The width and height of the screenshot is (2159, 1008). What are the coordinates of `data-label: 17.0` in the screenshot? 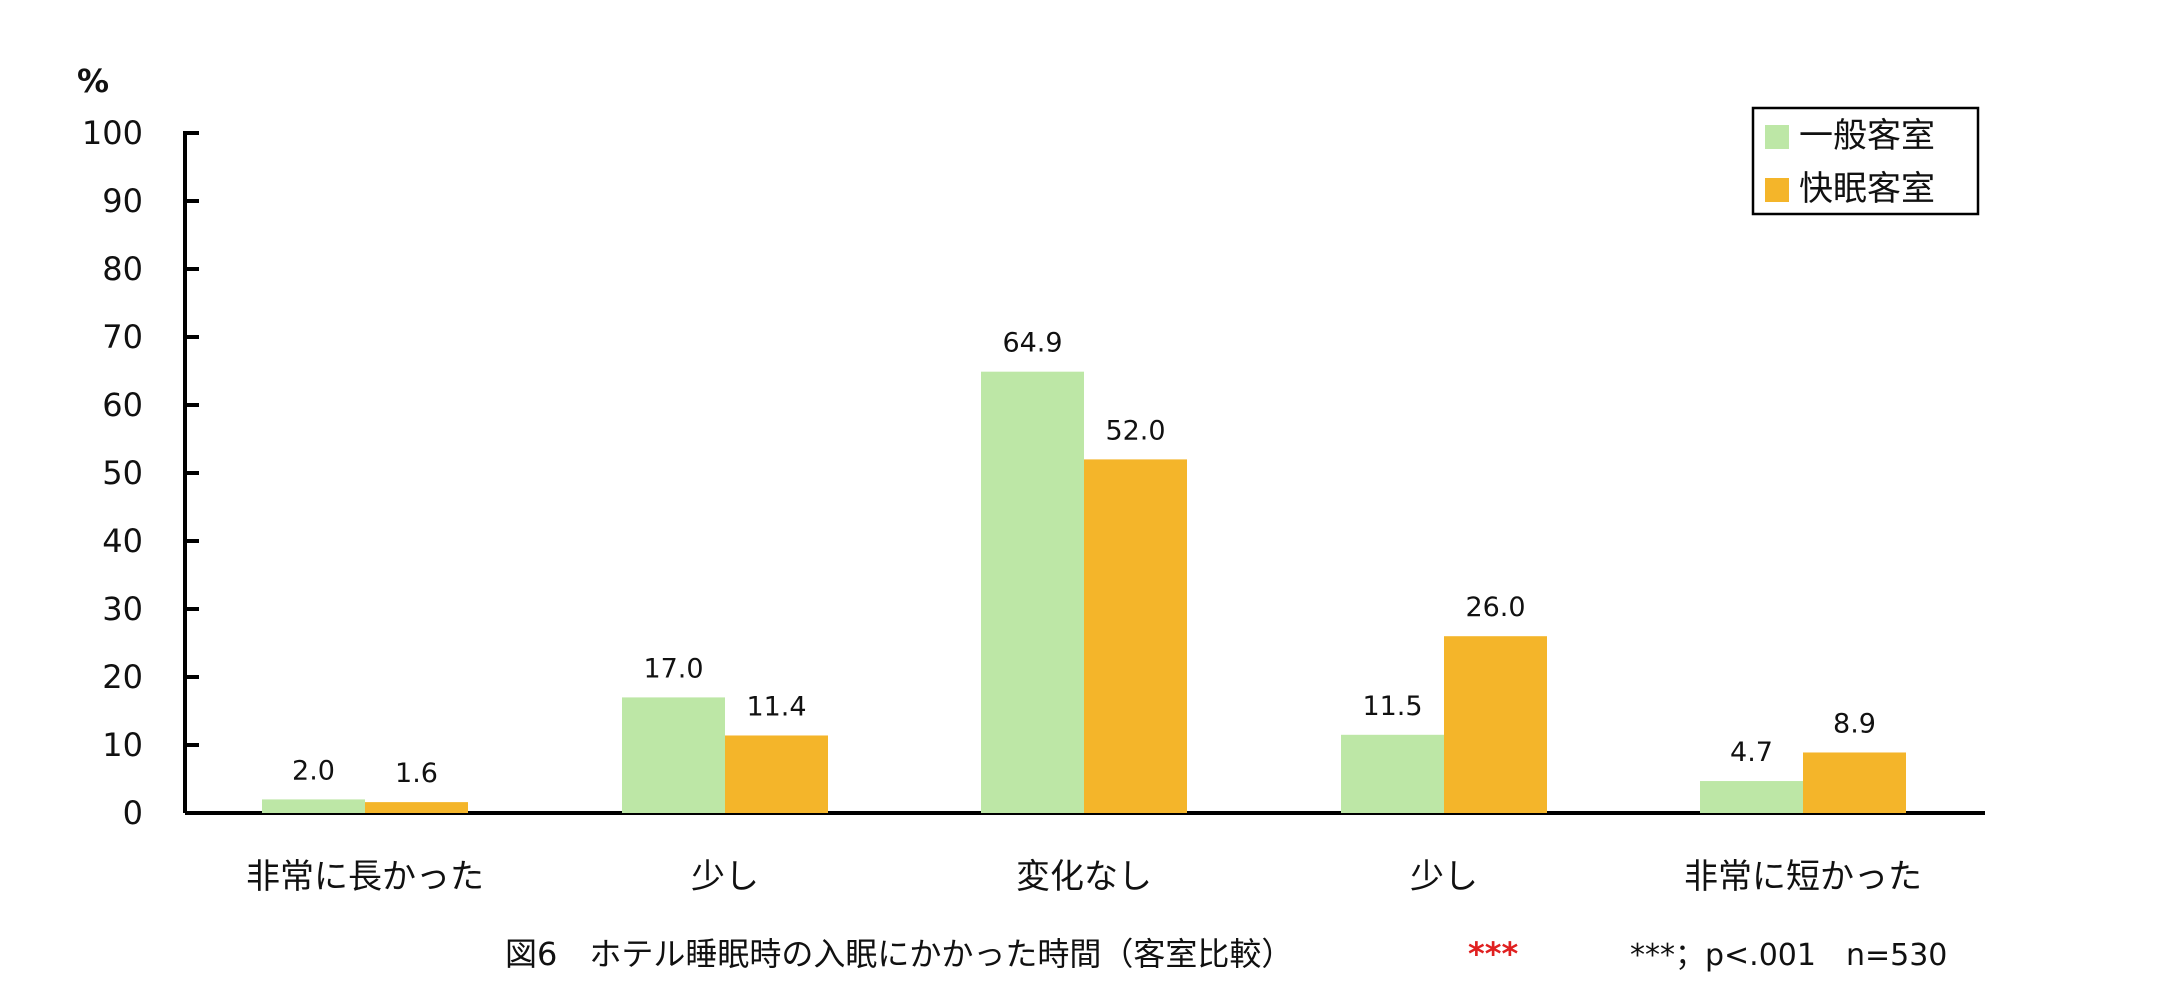 It's located at (673, 668).